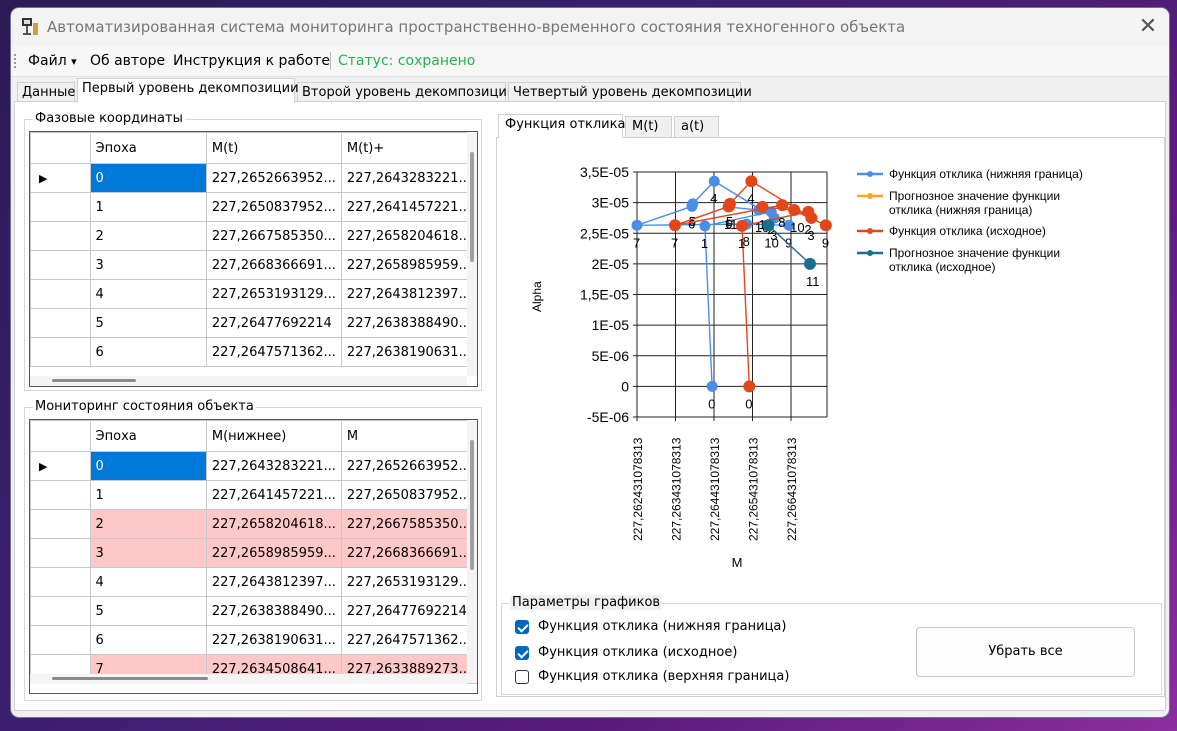 This screenshot has width=1177, height=731. What do you see at coordinates (648, 127) in the screenshot?
I see `chart-tab-mt: M(t)` at bounding box center [648, 127].